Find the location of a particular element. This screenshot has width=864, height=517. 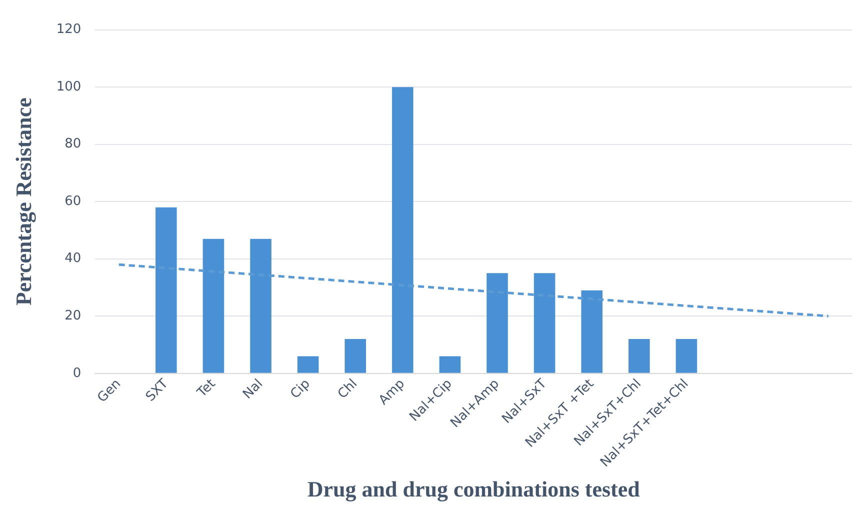

x-tick-label: Nal is located at coordinates (253, 389).